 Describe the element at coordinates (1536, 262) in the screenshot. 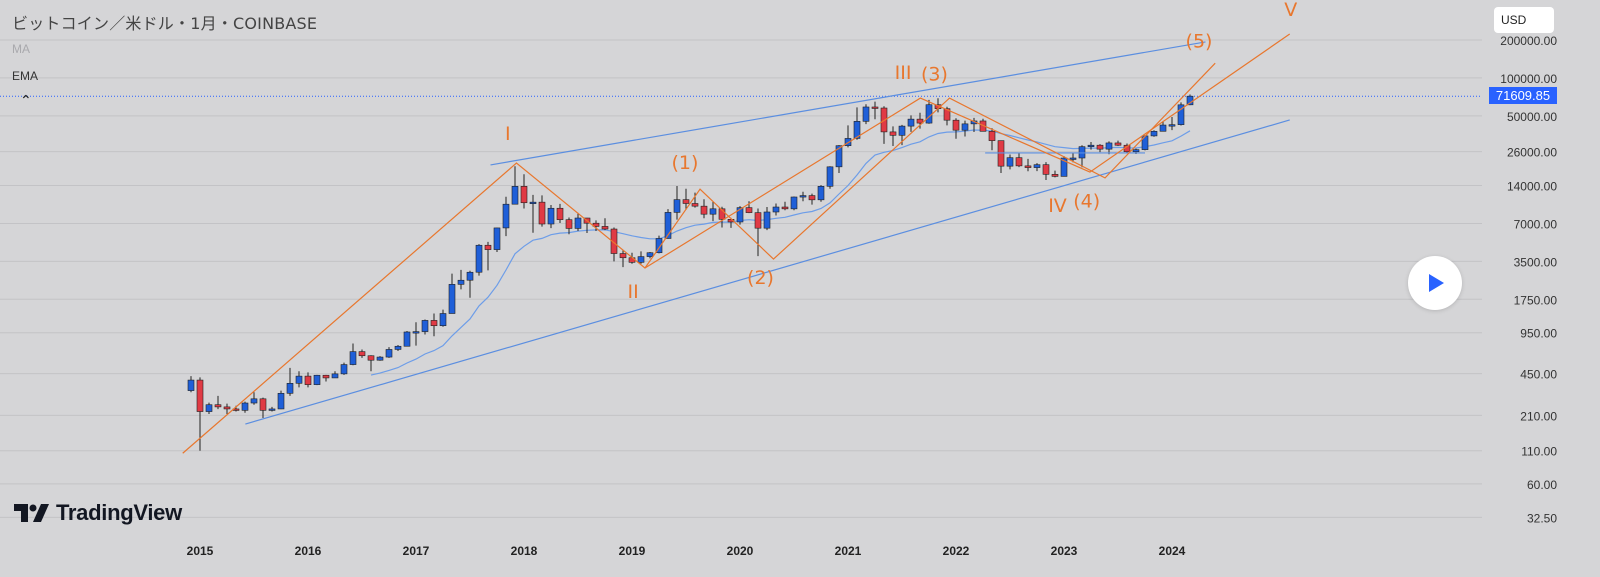

I see `y-tick-label: 3500.00` at that location.